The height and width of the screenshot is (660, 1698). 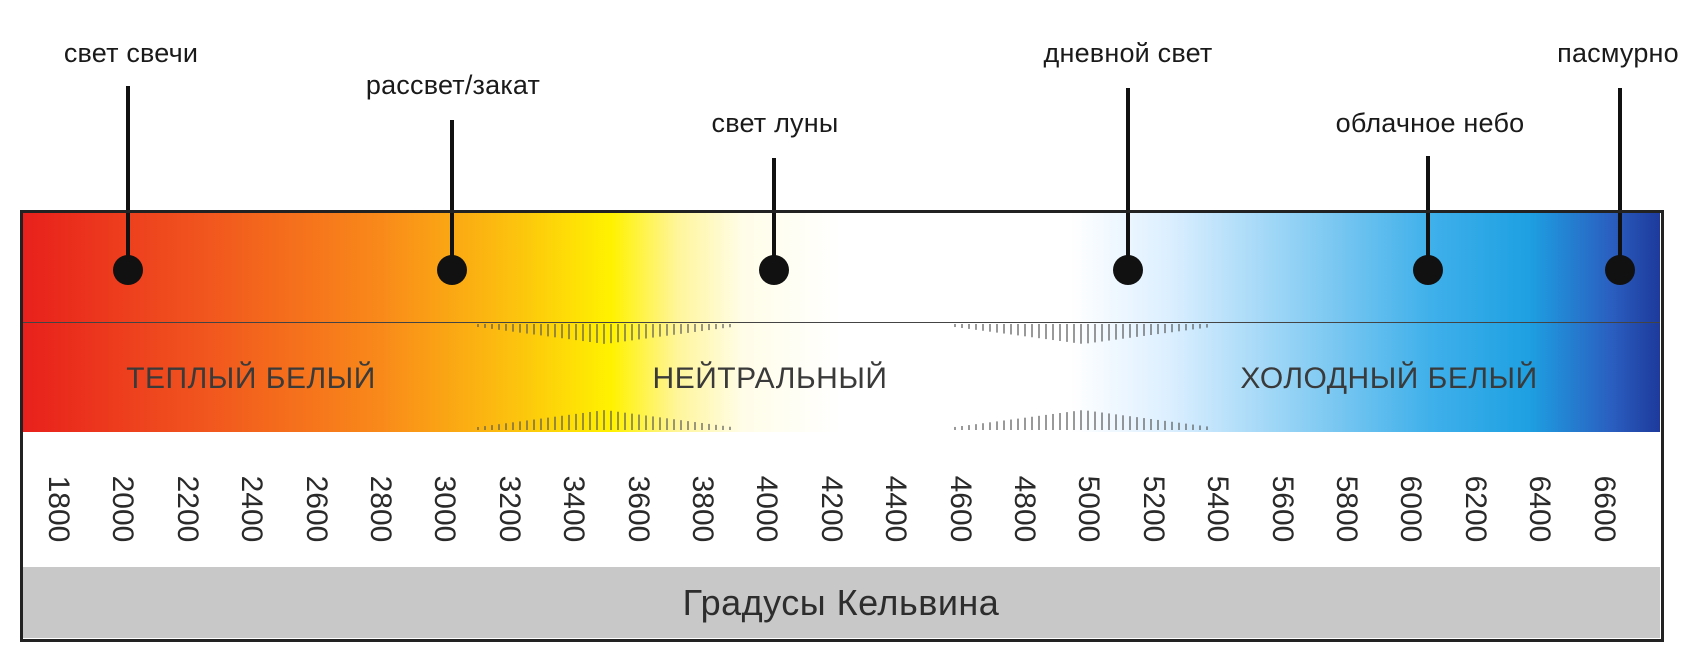 I want to click on footer-band: Градусы Кельвина, so click(x=841, y=602).